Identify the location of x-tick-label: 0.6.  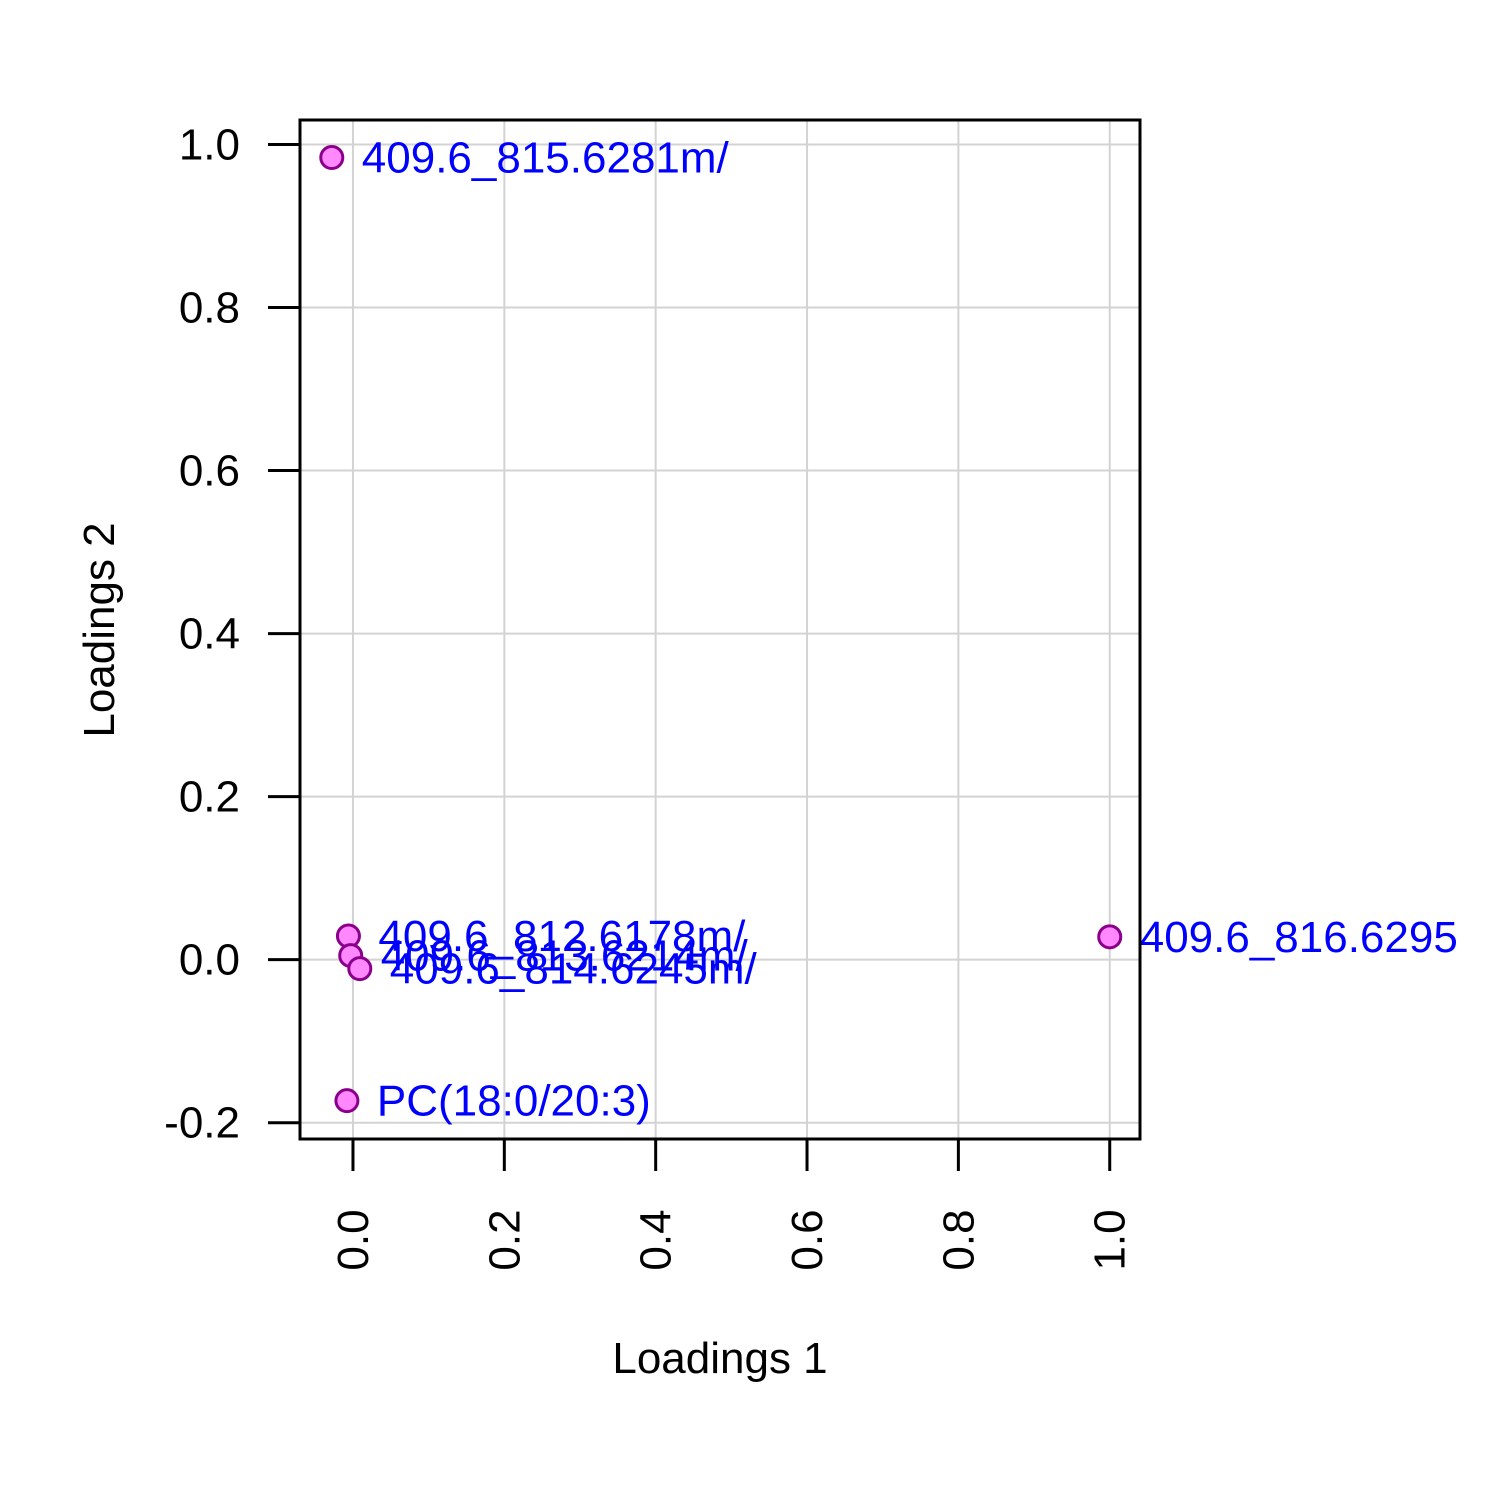
(807, 1239).